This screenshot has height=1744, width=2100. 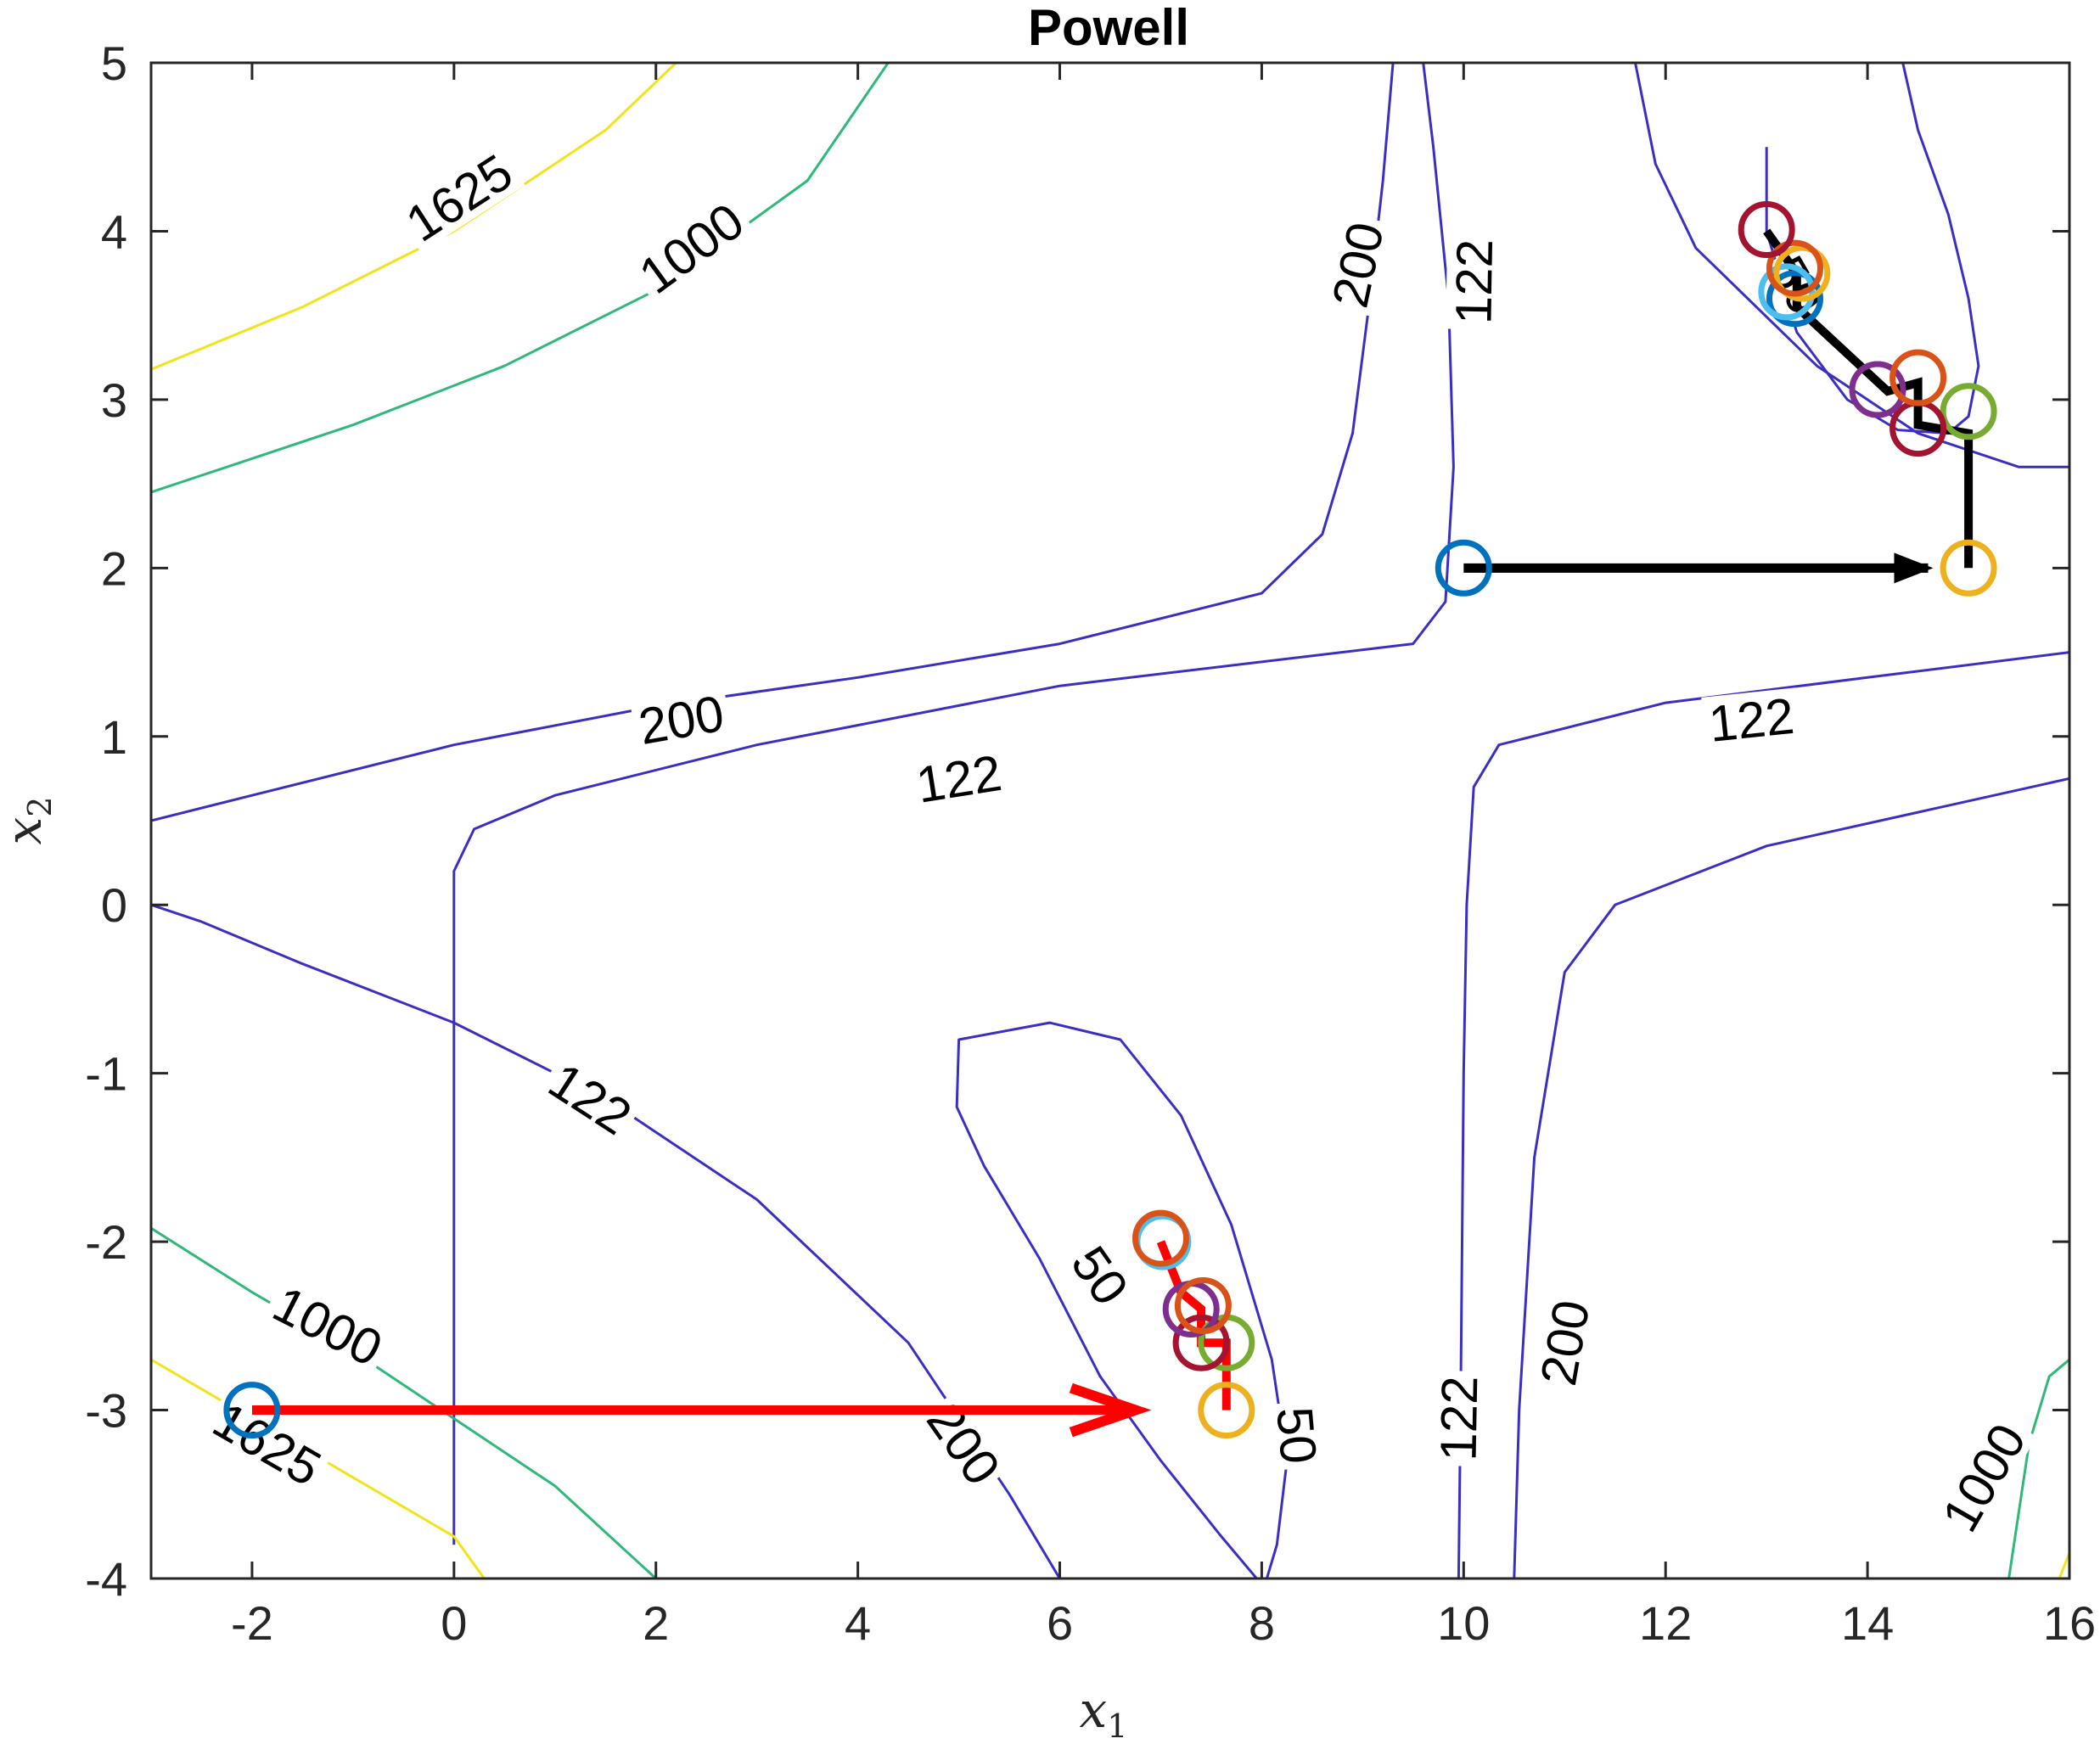 I want to click on y-tick-label: -1, so click(x=106, y=1074).